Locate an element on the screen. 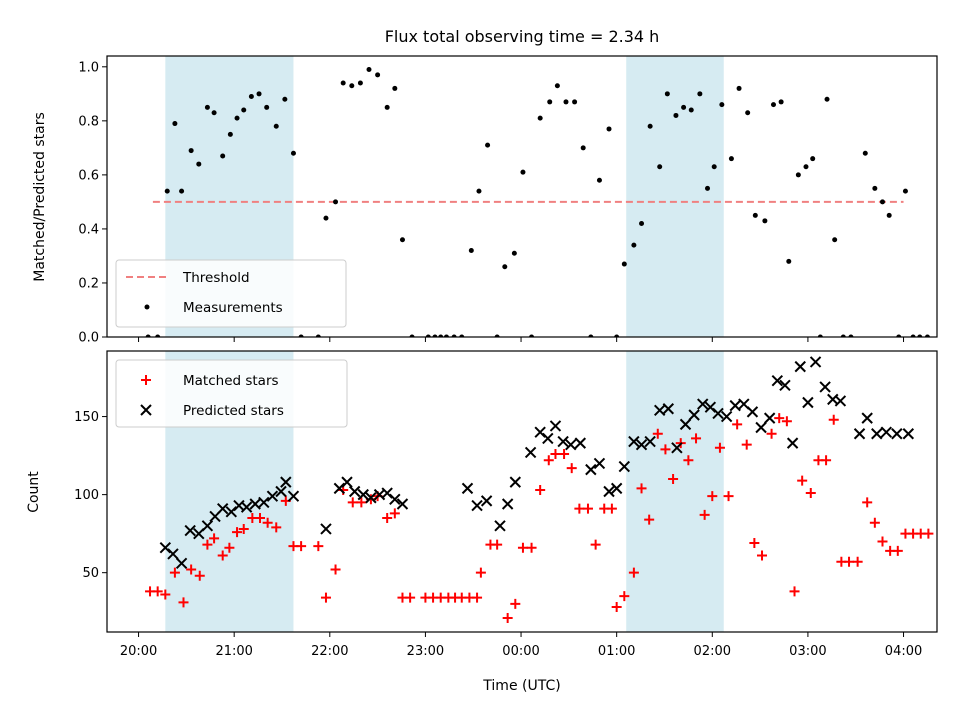 The width and height of the screenshot is (960, 720). bottom-y-axis-label: Count is located at coordinates (34, 492).